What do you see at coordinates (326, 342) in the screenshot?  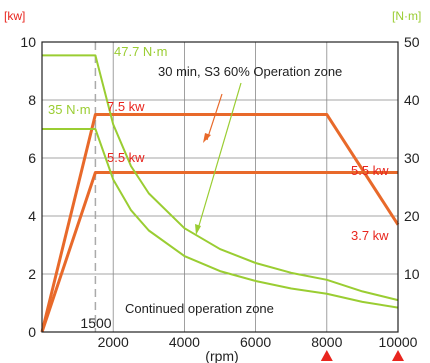 I see `x-tick-label: 8000` at bounding box center [326, 342].